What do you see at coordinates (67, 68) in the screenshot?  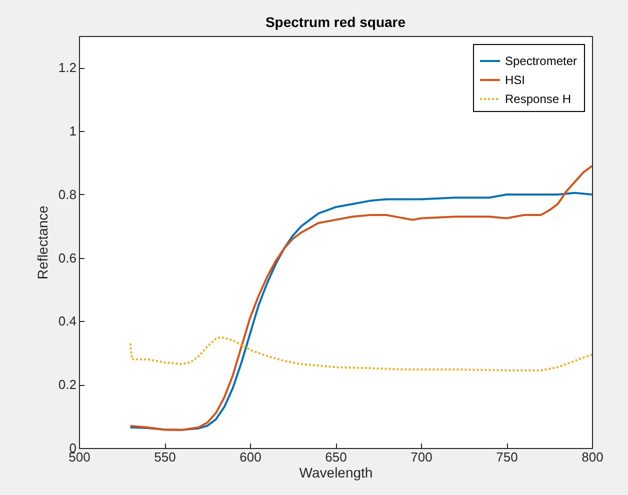 I see `y-tick-label: 1.2` at bounding box center [67, 68].